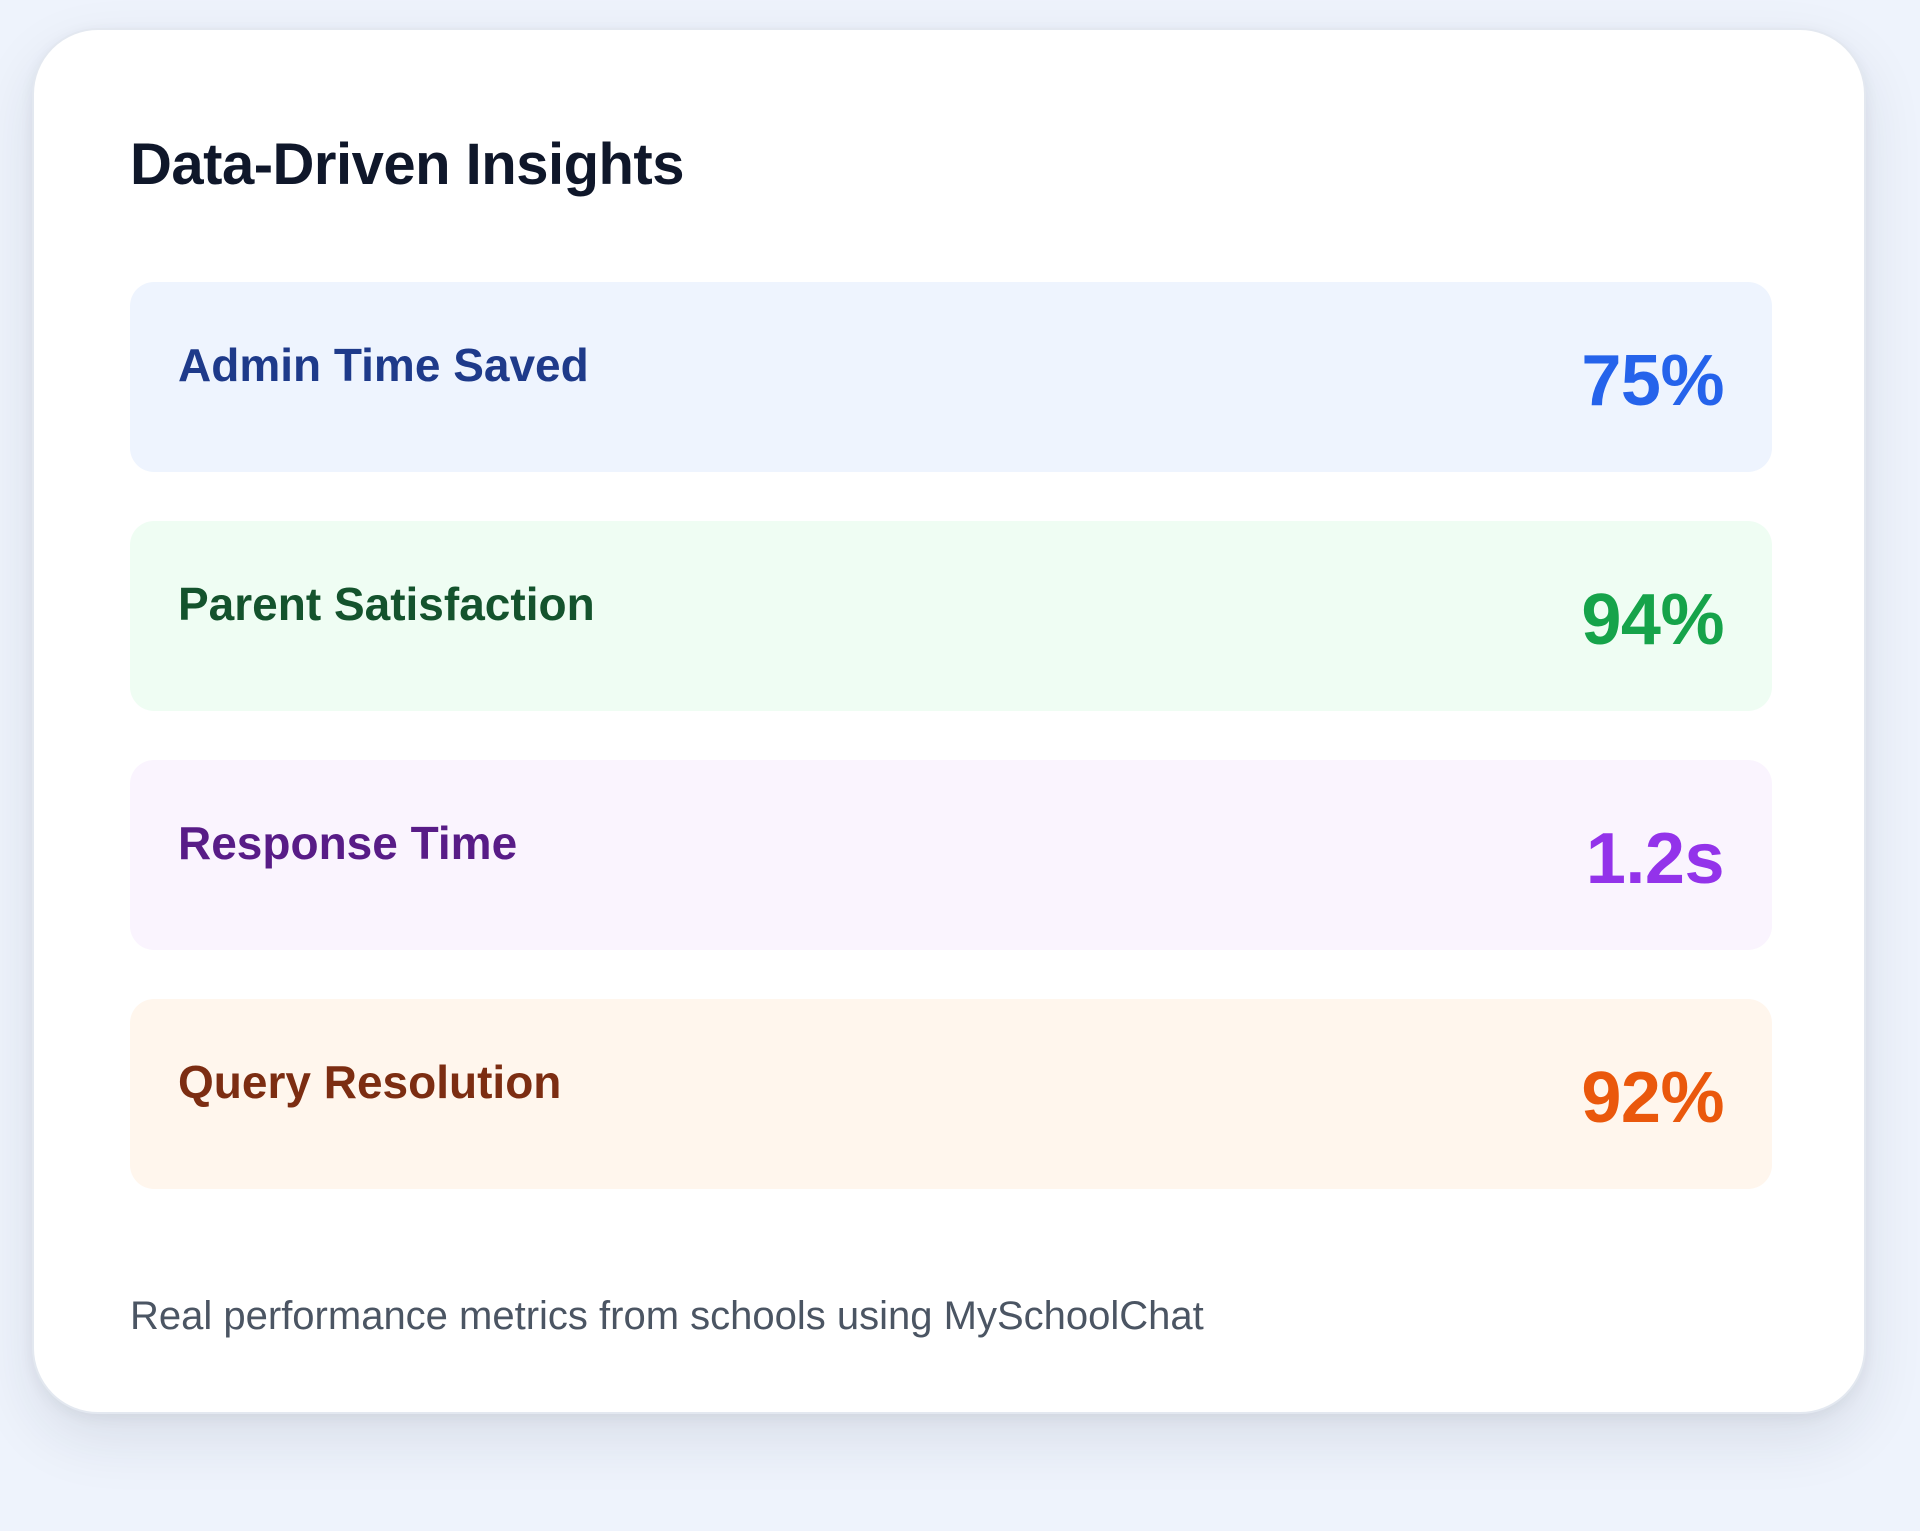 The image size is (1920, 1531). I want to click on metric-label: Parent Satisfaction, so click(386, 604).